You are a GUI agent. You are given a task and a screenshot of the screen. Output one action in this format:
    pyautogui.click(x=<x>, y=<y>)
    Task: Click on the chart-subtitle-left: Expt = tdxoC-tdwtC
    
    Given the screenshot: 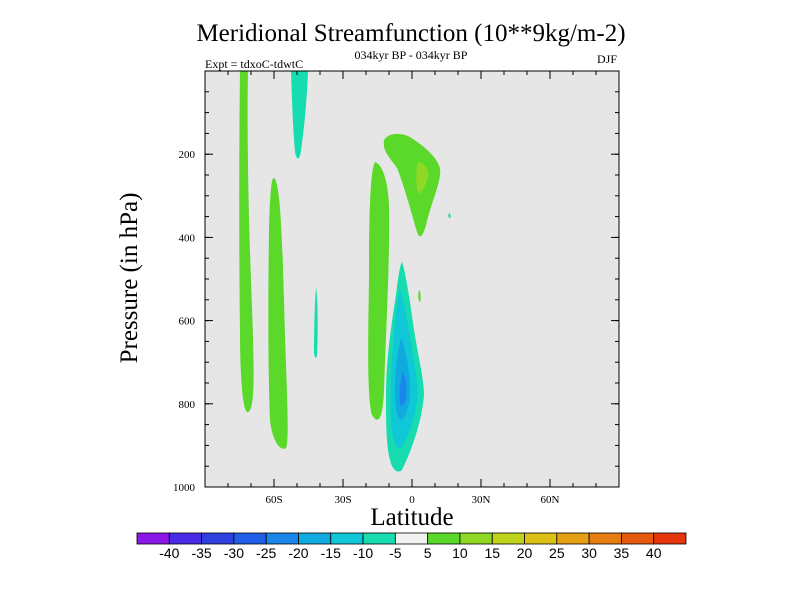 What is the action you would take?
    pyautogui.click(x=254, y=64)
    